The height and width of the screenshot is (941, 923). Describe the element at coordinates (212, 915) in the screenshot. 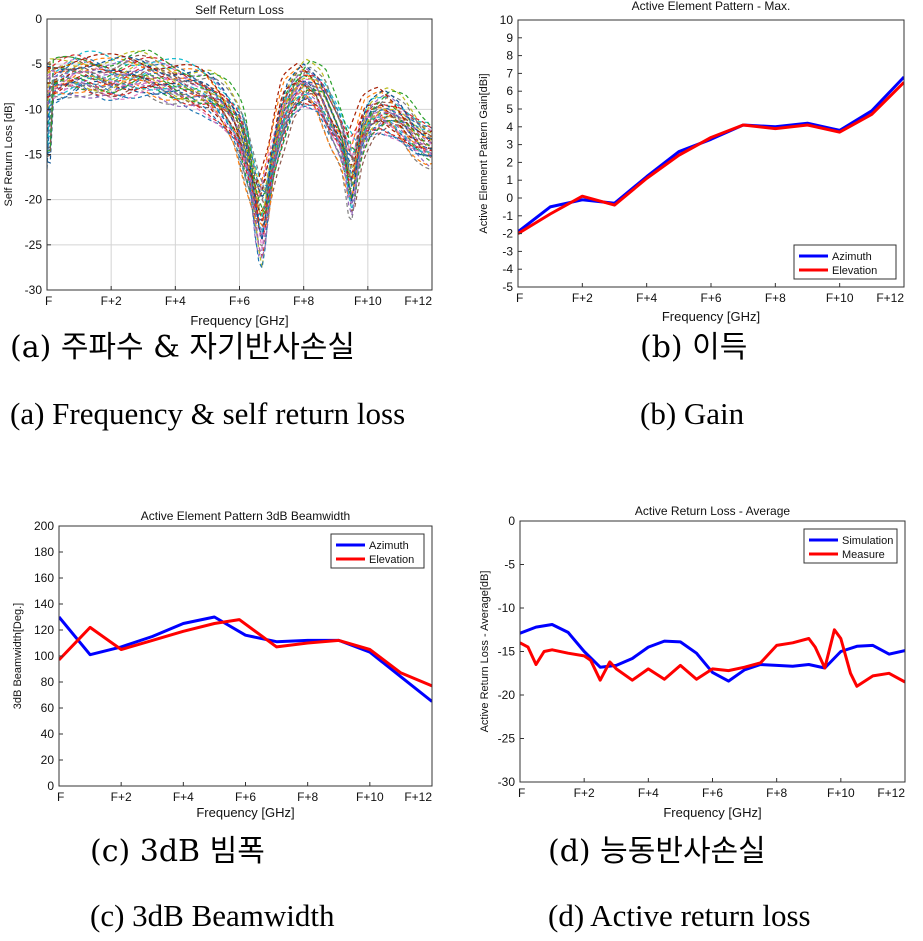

I see `caption-c-english: (c) 3dB Beamwidth` at that location.